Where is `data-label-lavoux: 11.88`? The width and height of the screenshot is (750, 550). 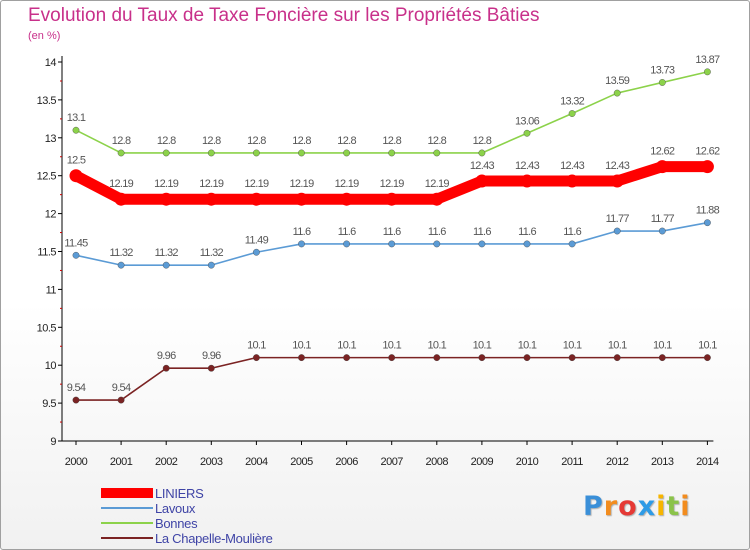 data-label-lavoux: 11.88 is located at coordinates (708, 211).